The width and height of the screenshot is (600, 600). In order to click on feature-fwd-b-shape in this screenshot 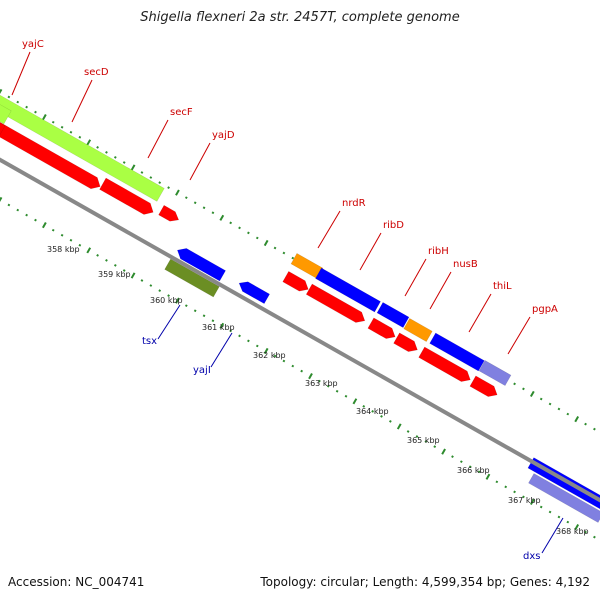, I will do `click(335, 303)`.